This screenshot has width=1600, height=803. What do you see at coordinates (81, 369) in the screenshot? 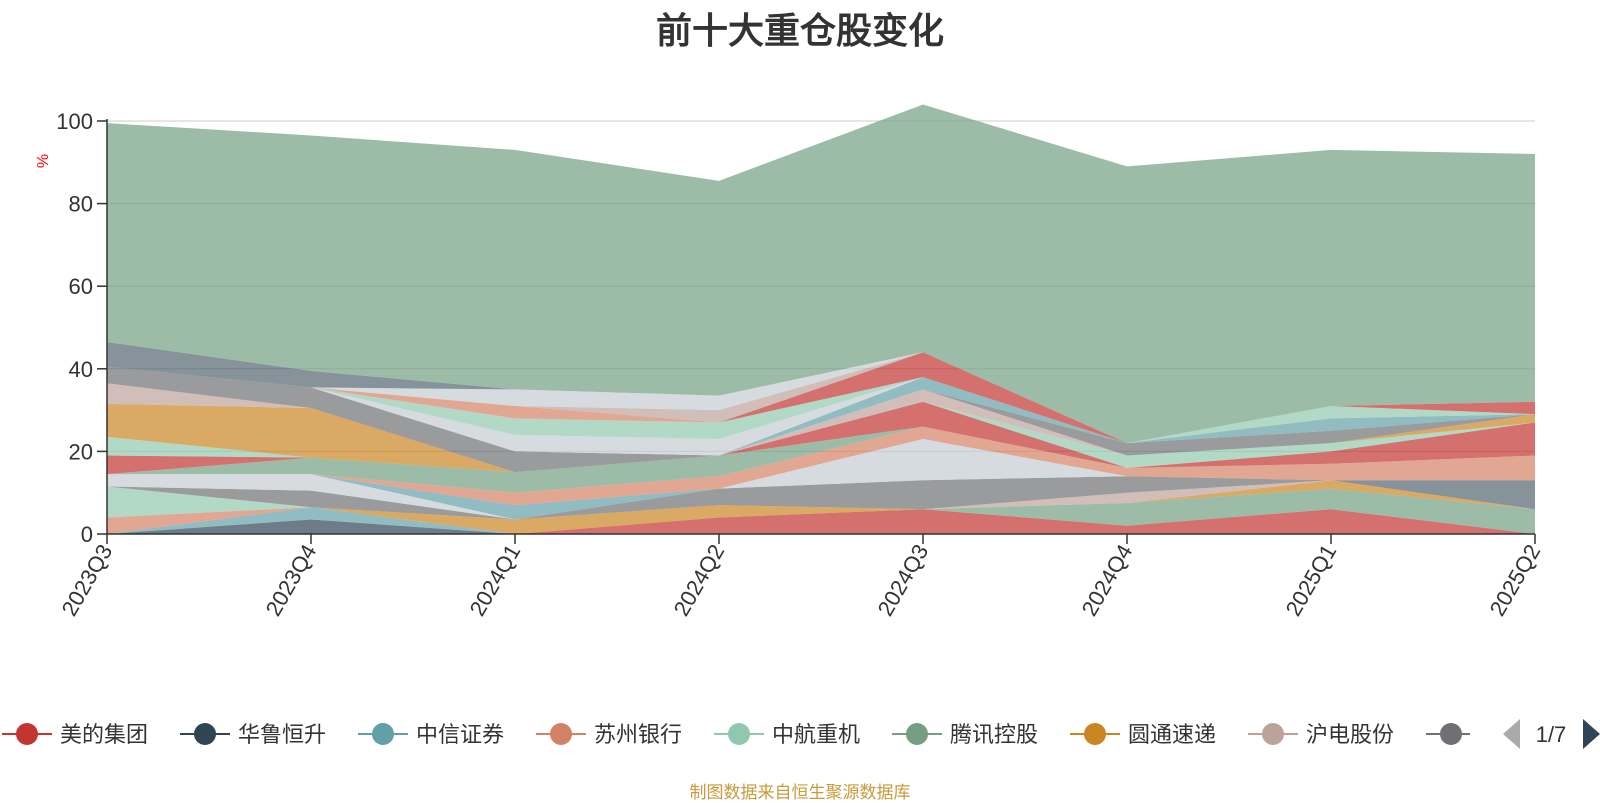
I see `y-tick-label: 40` at bounding box center [81, 369].